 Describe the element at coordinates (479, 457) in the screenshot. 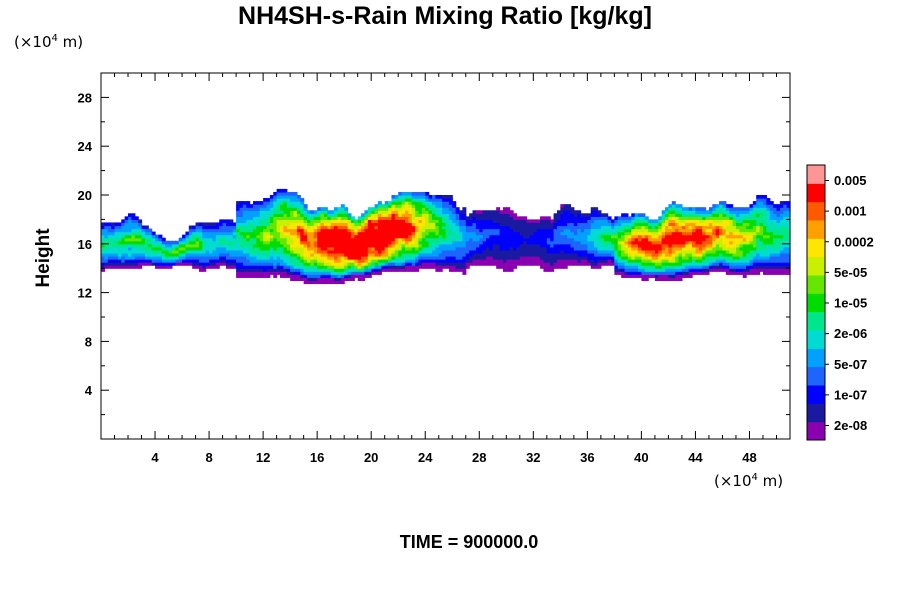

I see `x-tick-label: 28` at that location.